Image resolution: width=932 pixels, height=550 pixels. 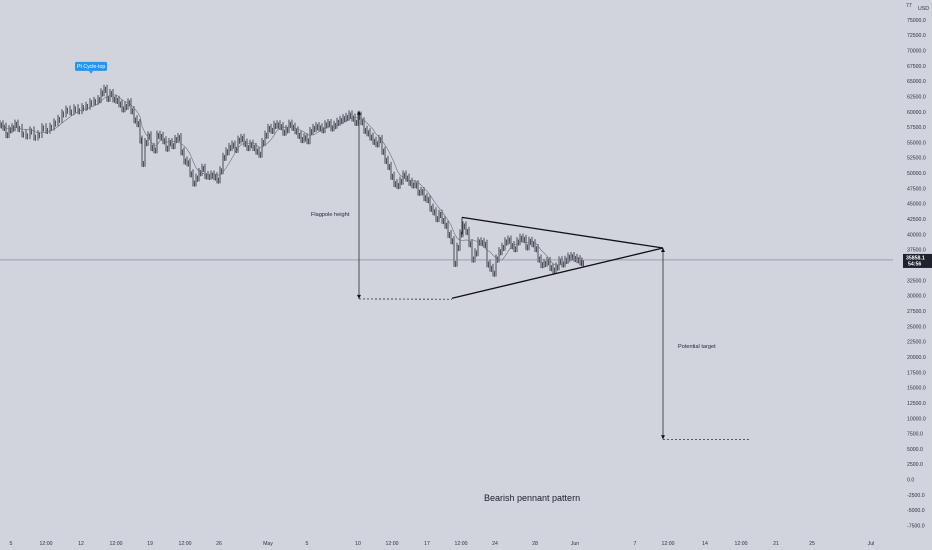 I want to click on y-tick-label: 72500.0, so click(x=916, y=36).